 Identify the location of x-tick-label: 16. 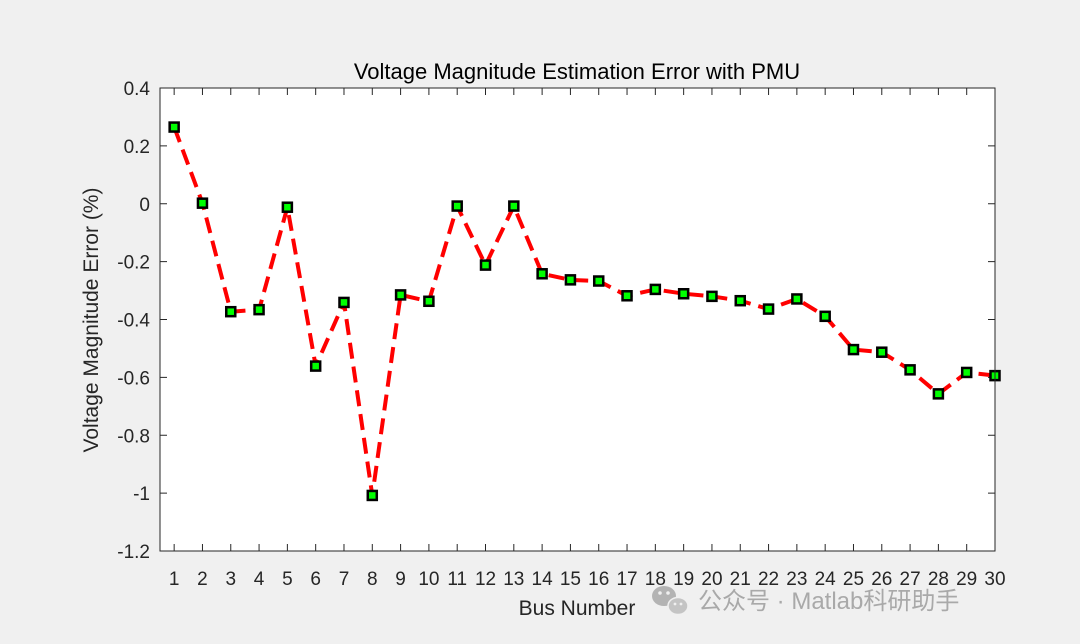
(598, 579).